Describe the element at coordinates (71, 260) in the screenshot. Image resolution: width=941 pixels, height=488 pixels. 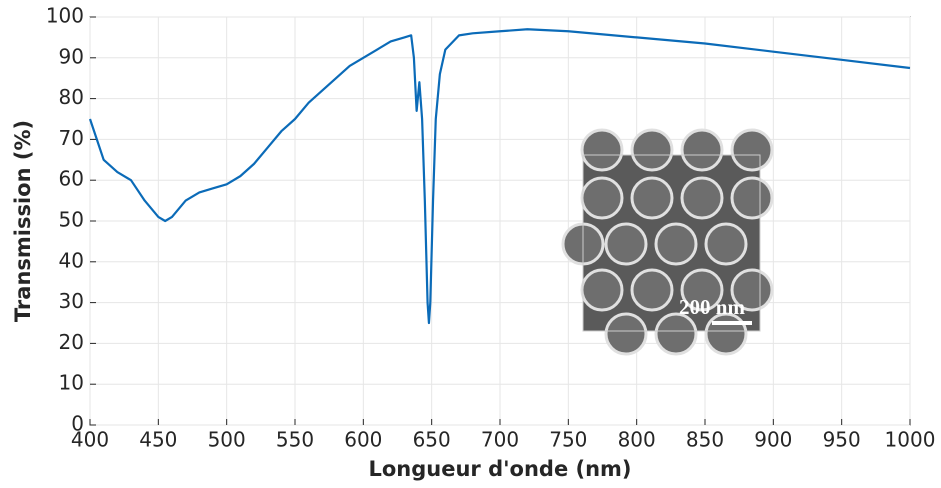
I see `y-tick-label: 40` at that location.